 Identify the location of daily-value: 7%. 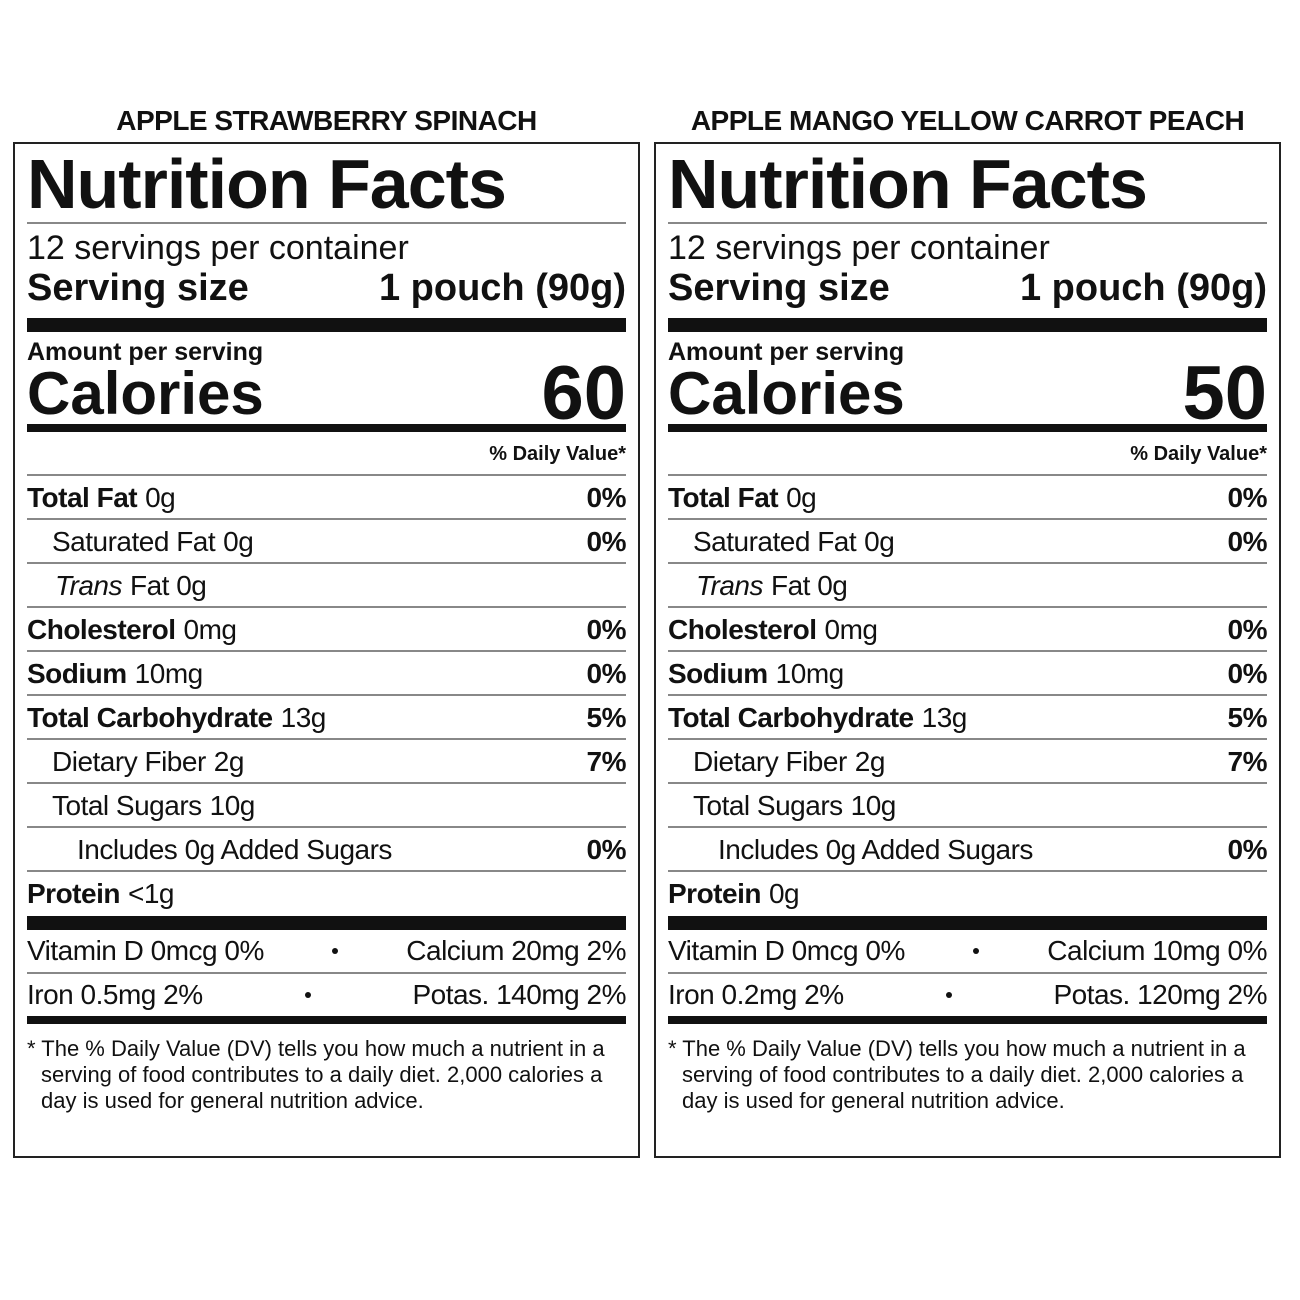
(606, 761).